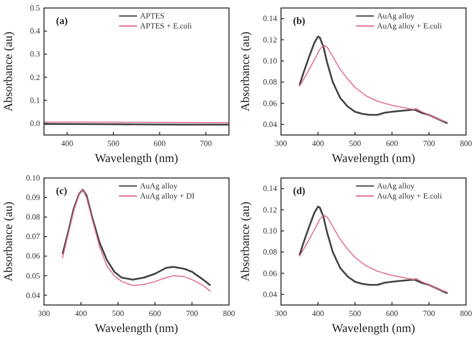 The image size is (474, 339). Describe the element at coordinates (35, 100) in the screenshot. I see `y-tick-label: 0.1` at that location.